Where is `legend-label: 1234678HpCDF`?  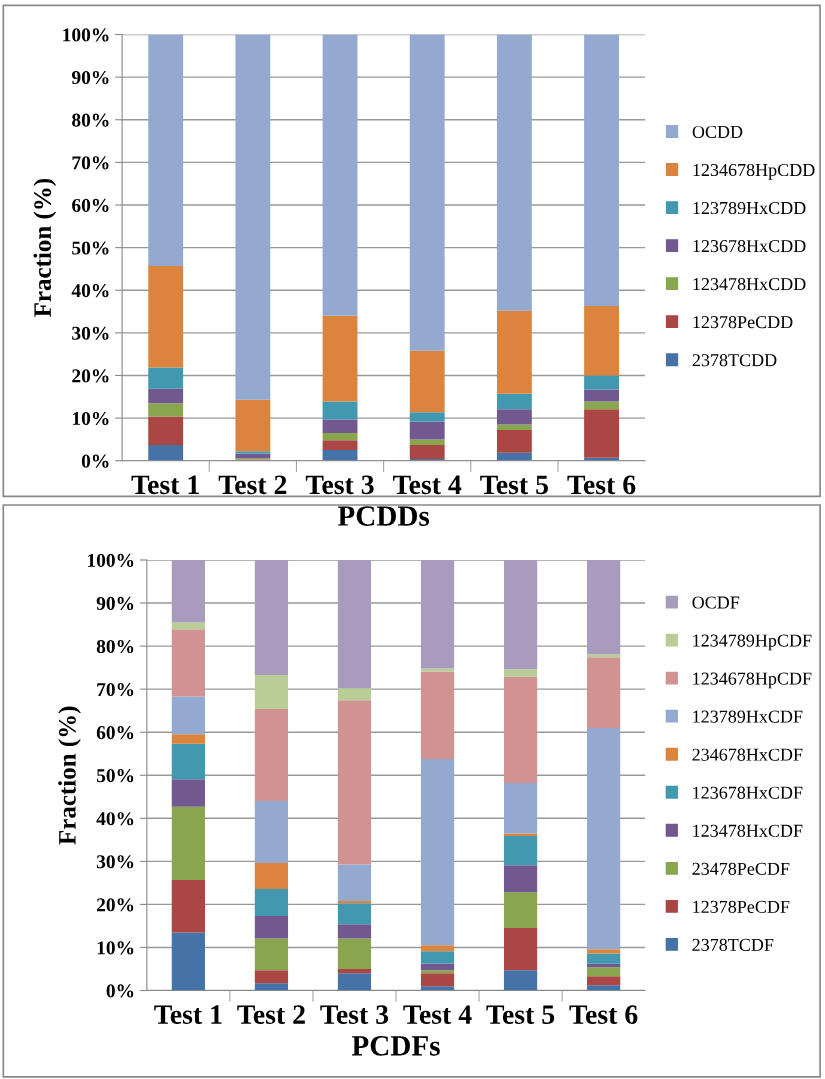 legend-label: 1234678HpCDF is located at coordinates (752, 680).